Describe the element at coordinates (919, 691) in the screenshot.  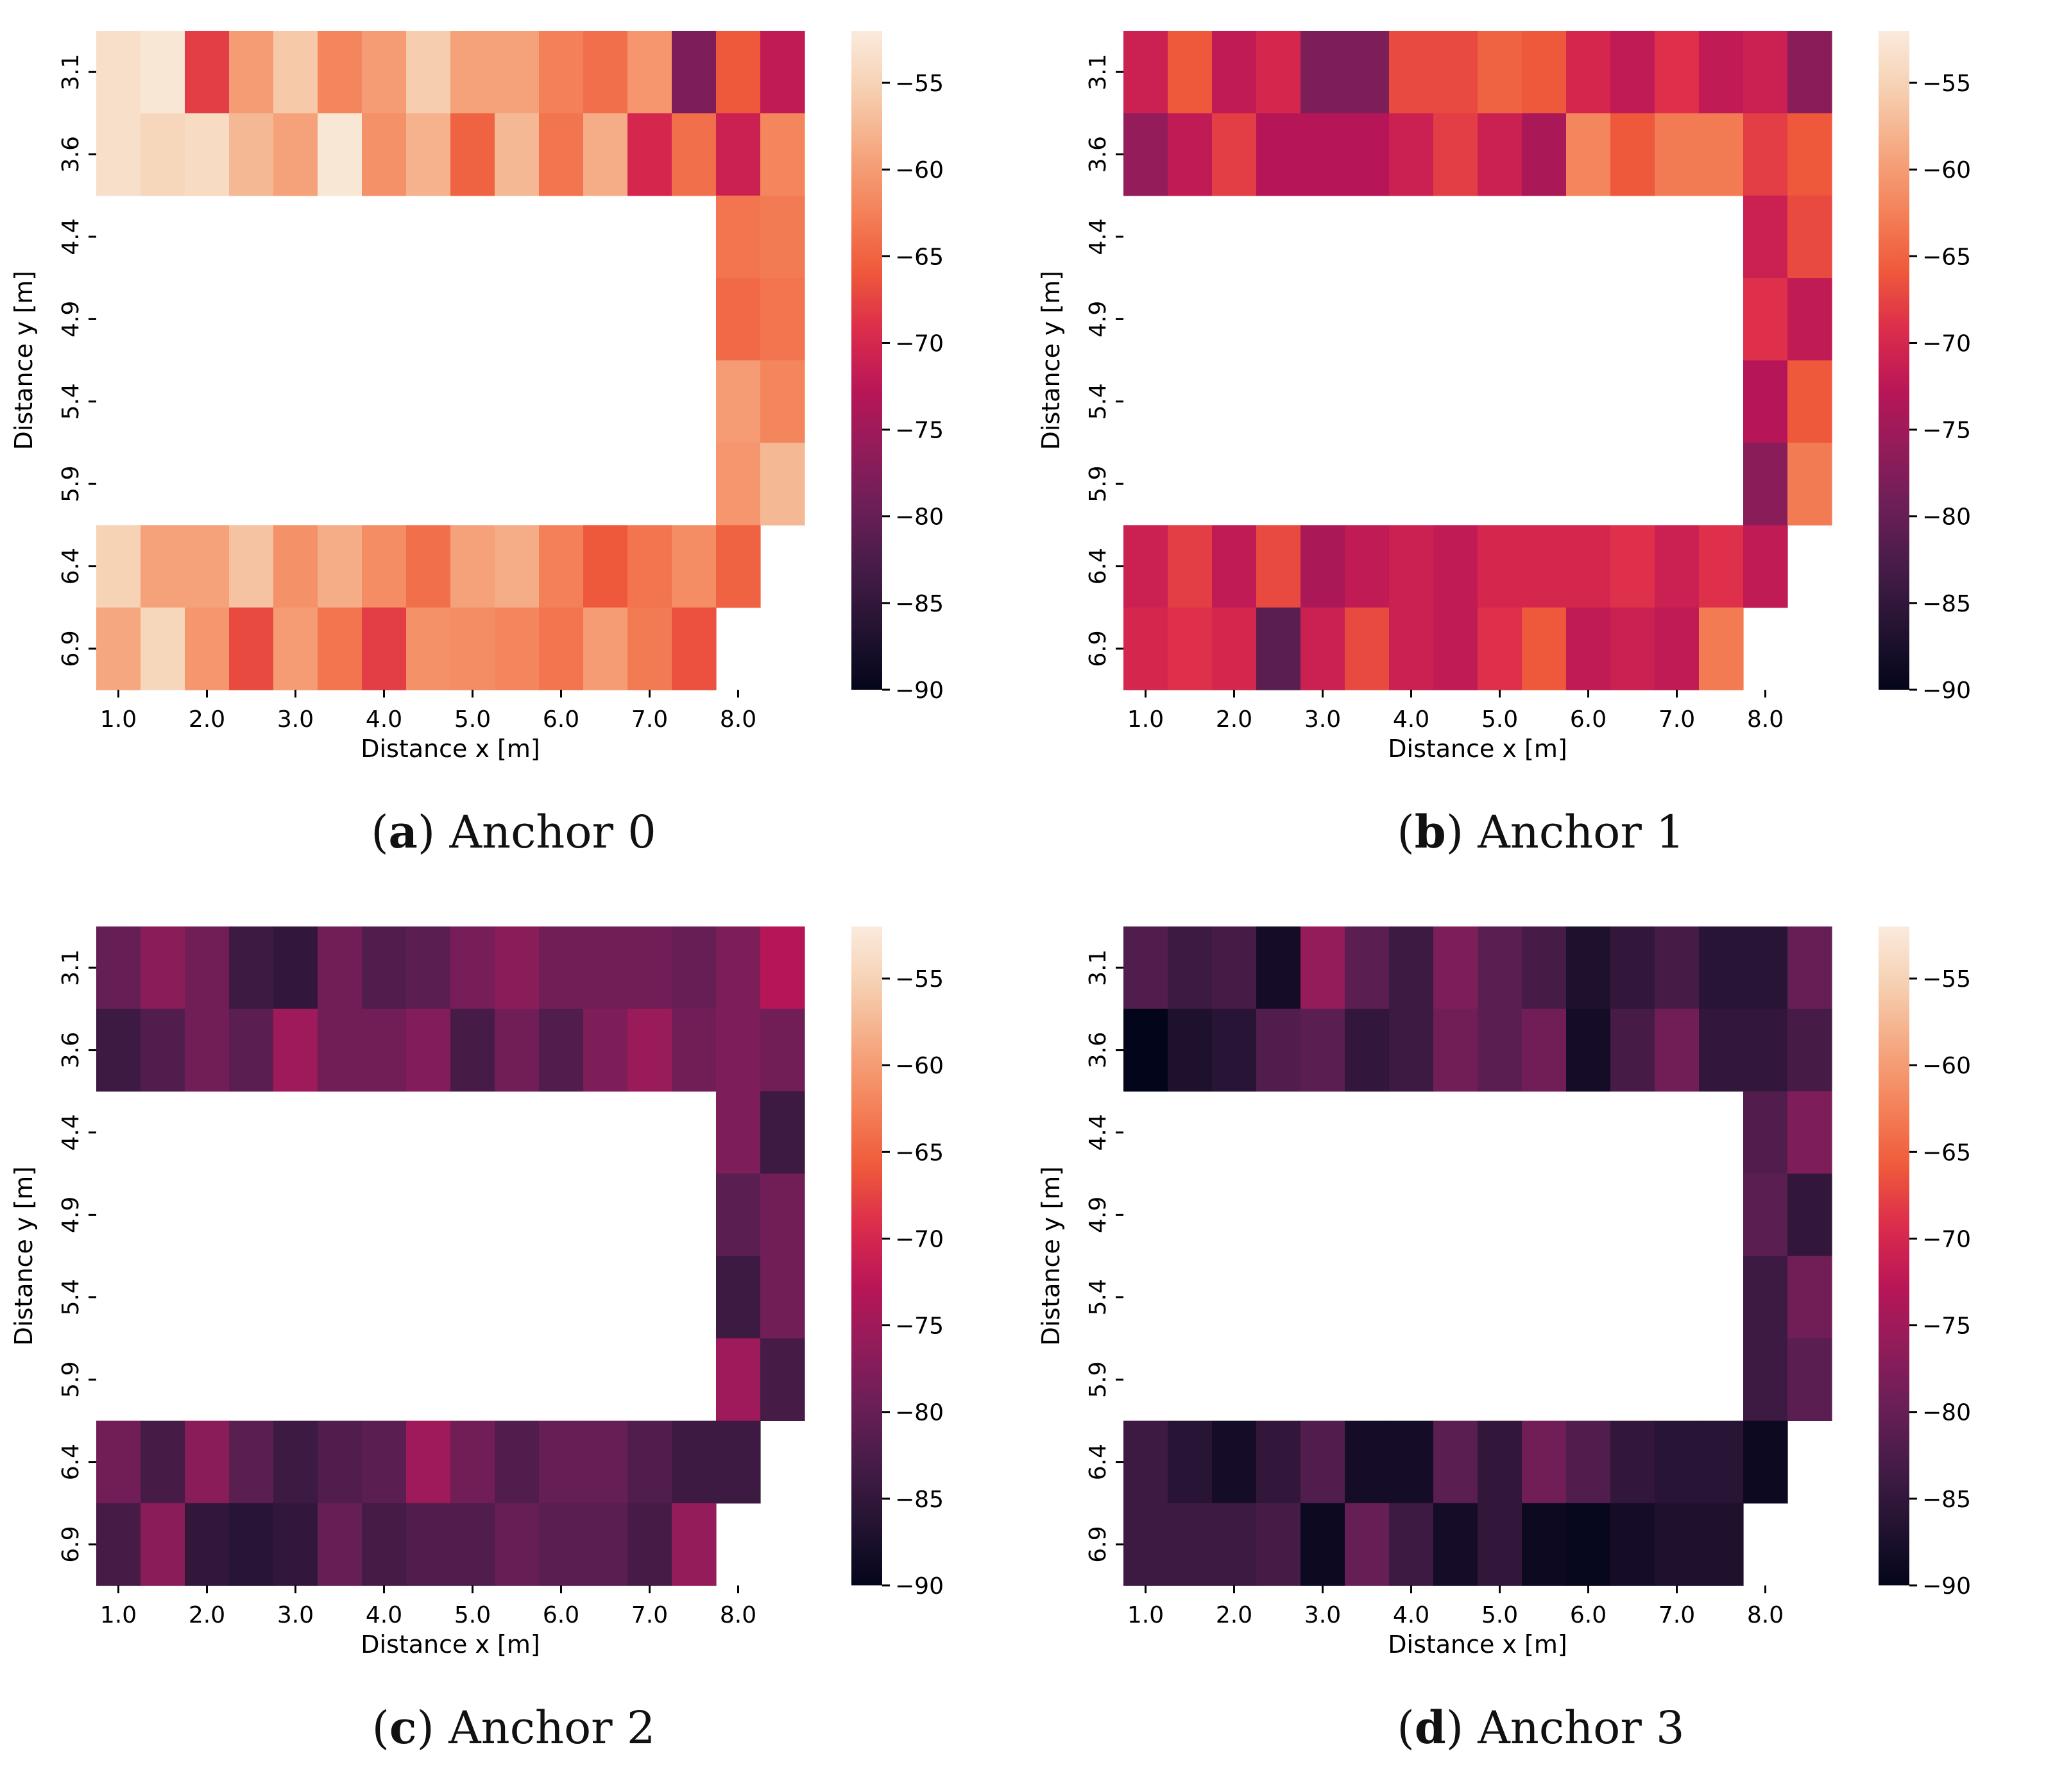
I see `colorbar-tick-label: −90` at that location.